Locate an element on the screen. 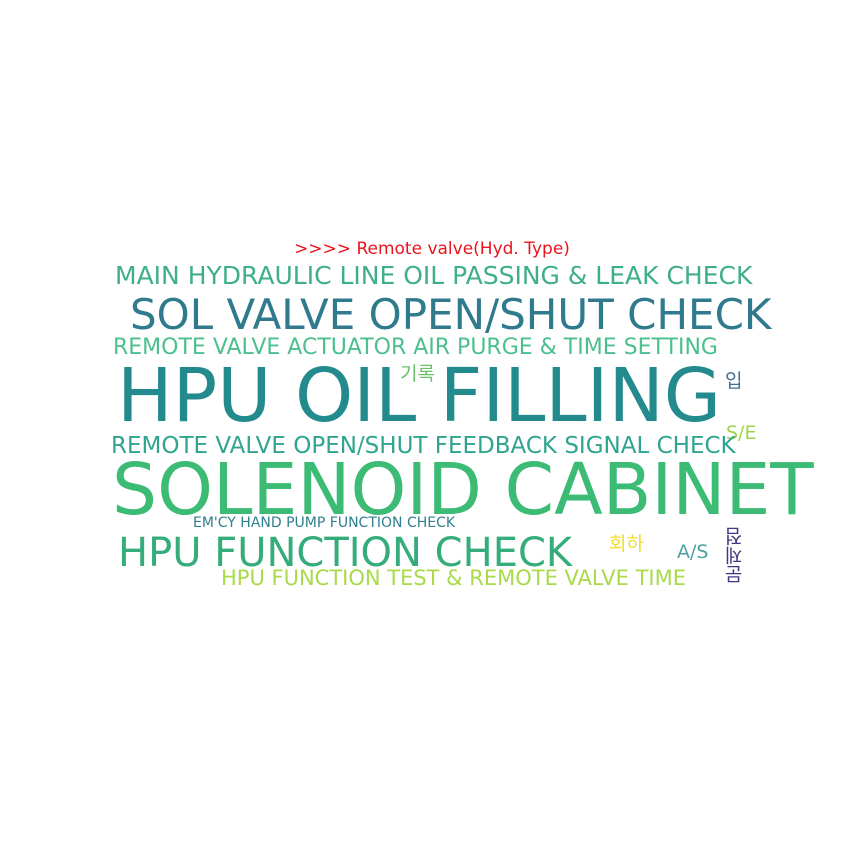  word-se: S/E is located at coordinates (741, 433).